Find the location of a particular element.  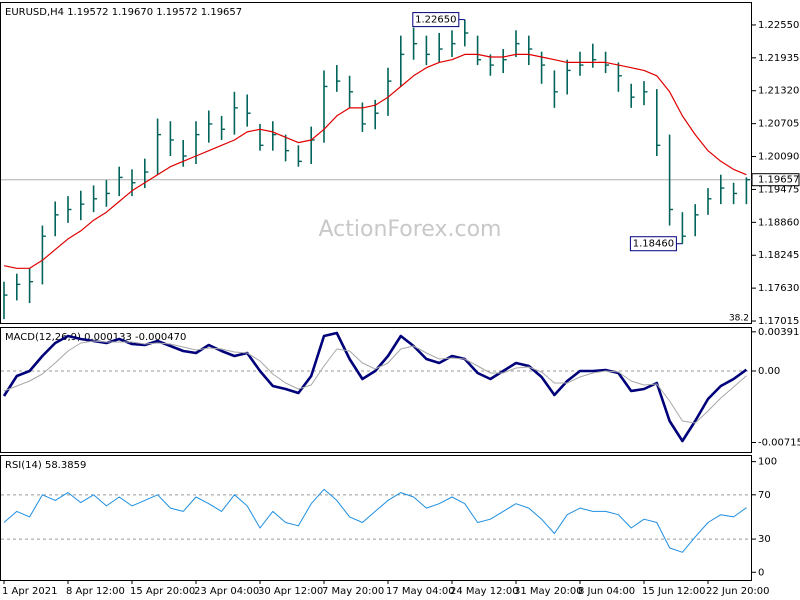

last-price-label: 1.19657 is located at coordinates (778, 180).